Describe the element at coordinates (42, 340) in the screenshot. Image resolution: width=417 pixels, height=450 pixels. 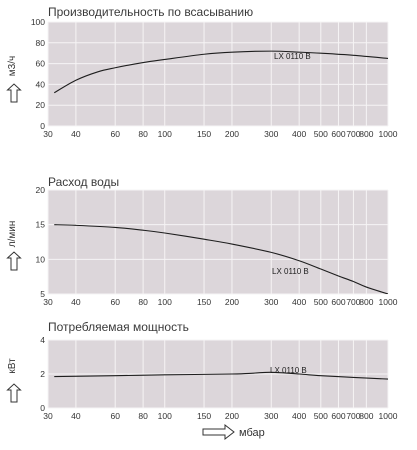
I see `y-tick-label: 4` at that location.